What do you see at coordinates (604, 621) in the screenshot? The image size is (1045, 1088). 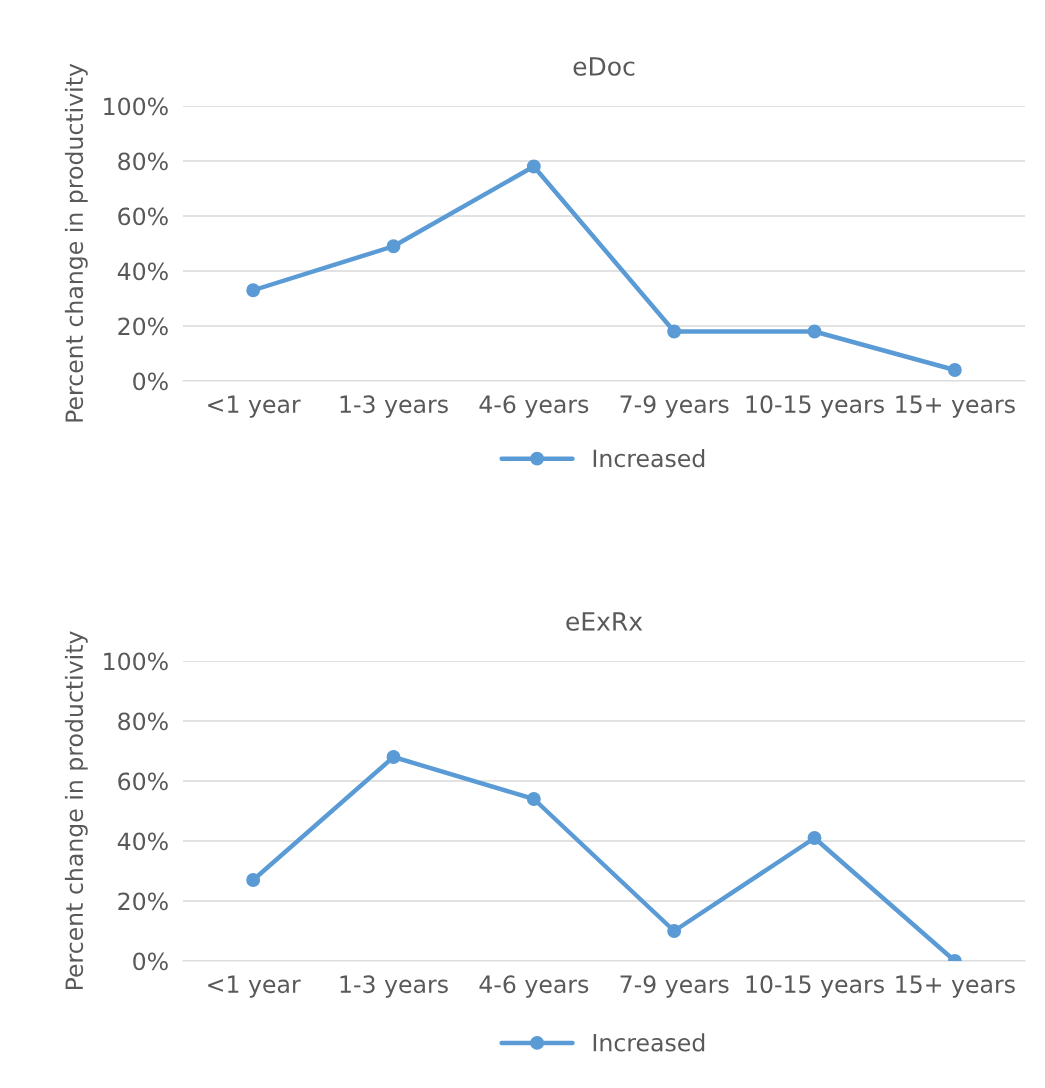 I see `chart-title: eExRx` at bounding box center [604, 621].